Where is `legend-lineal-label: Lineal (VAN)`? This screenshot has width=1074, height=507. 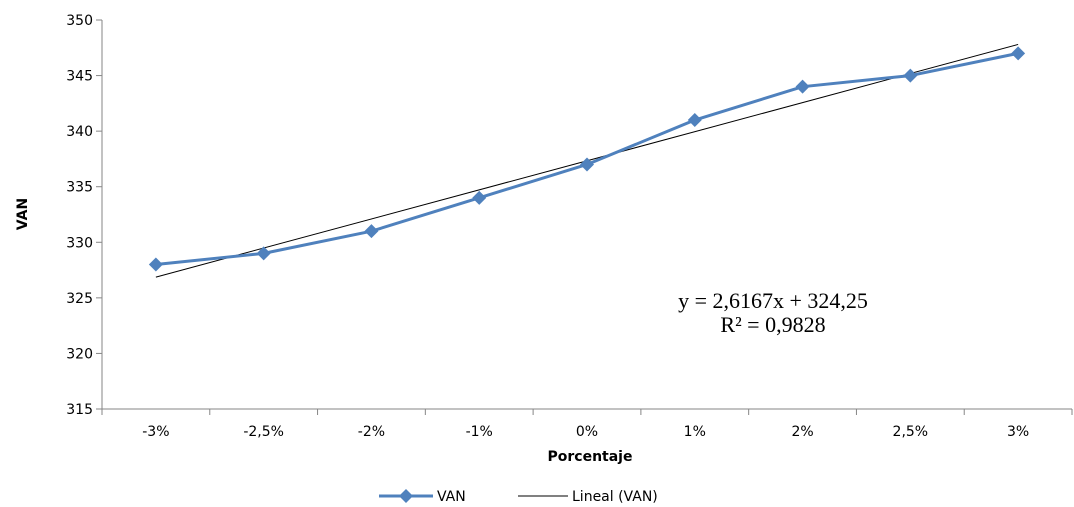
legend-lineal-label: Lineal (VAN) is located at coordinates (615, 497).